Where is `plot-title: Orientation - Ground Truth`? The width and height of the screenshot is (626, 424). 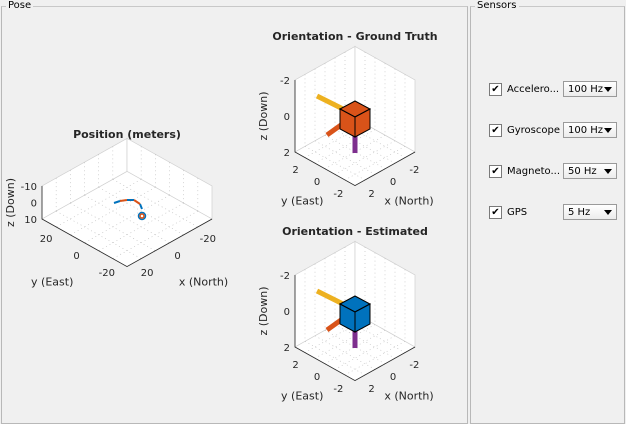 plot-title: Orientation - Ground Truth is located at coordinates (354, 36).